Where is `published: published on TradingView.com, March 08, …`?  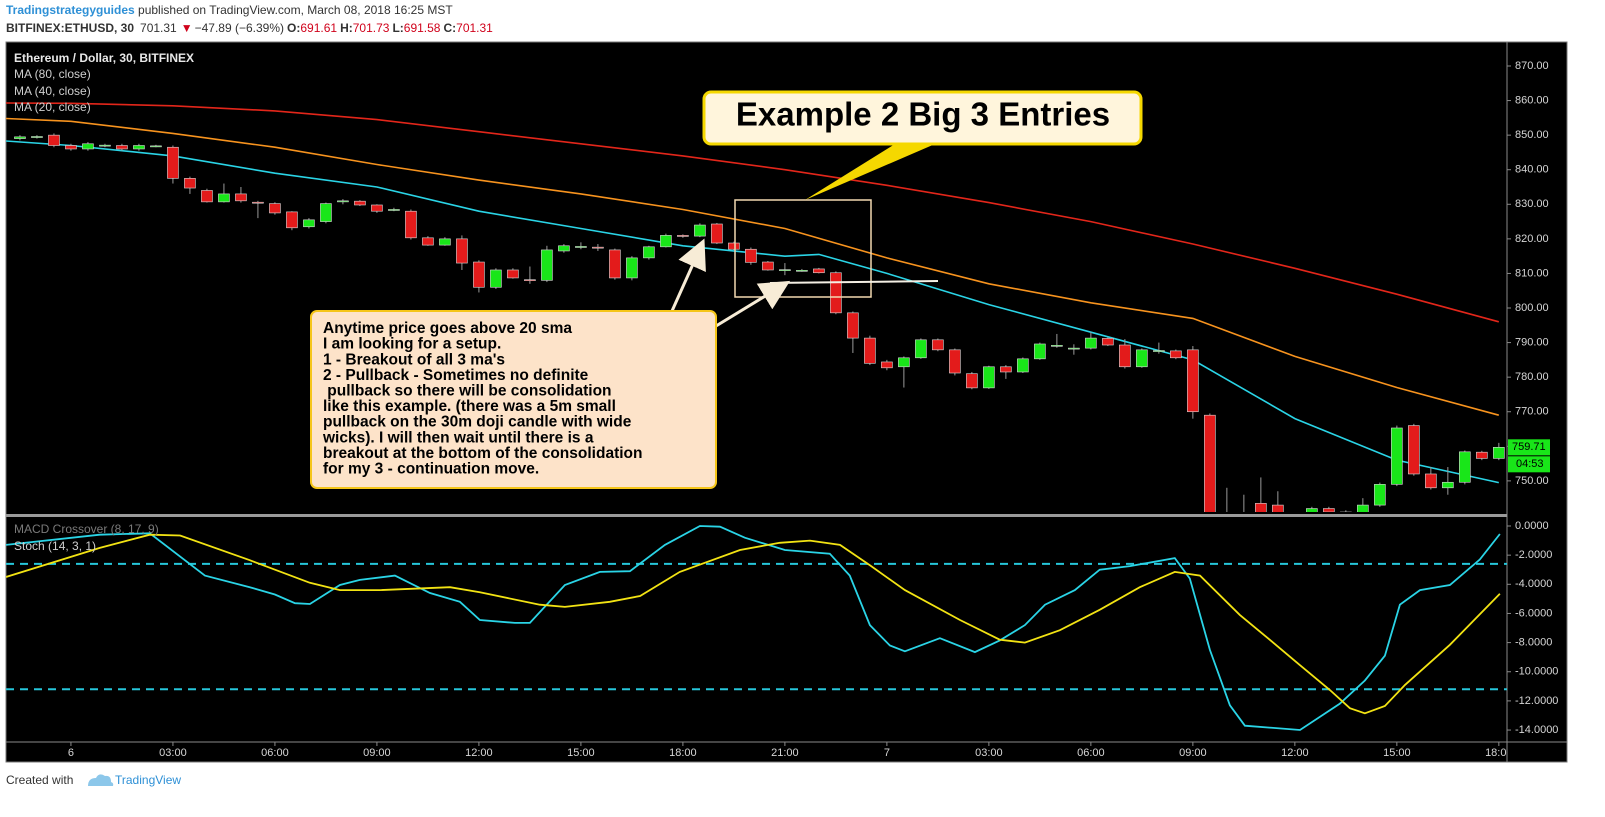
published: published on TradingView.com, March 08, … is located at coordinates (294, 10).